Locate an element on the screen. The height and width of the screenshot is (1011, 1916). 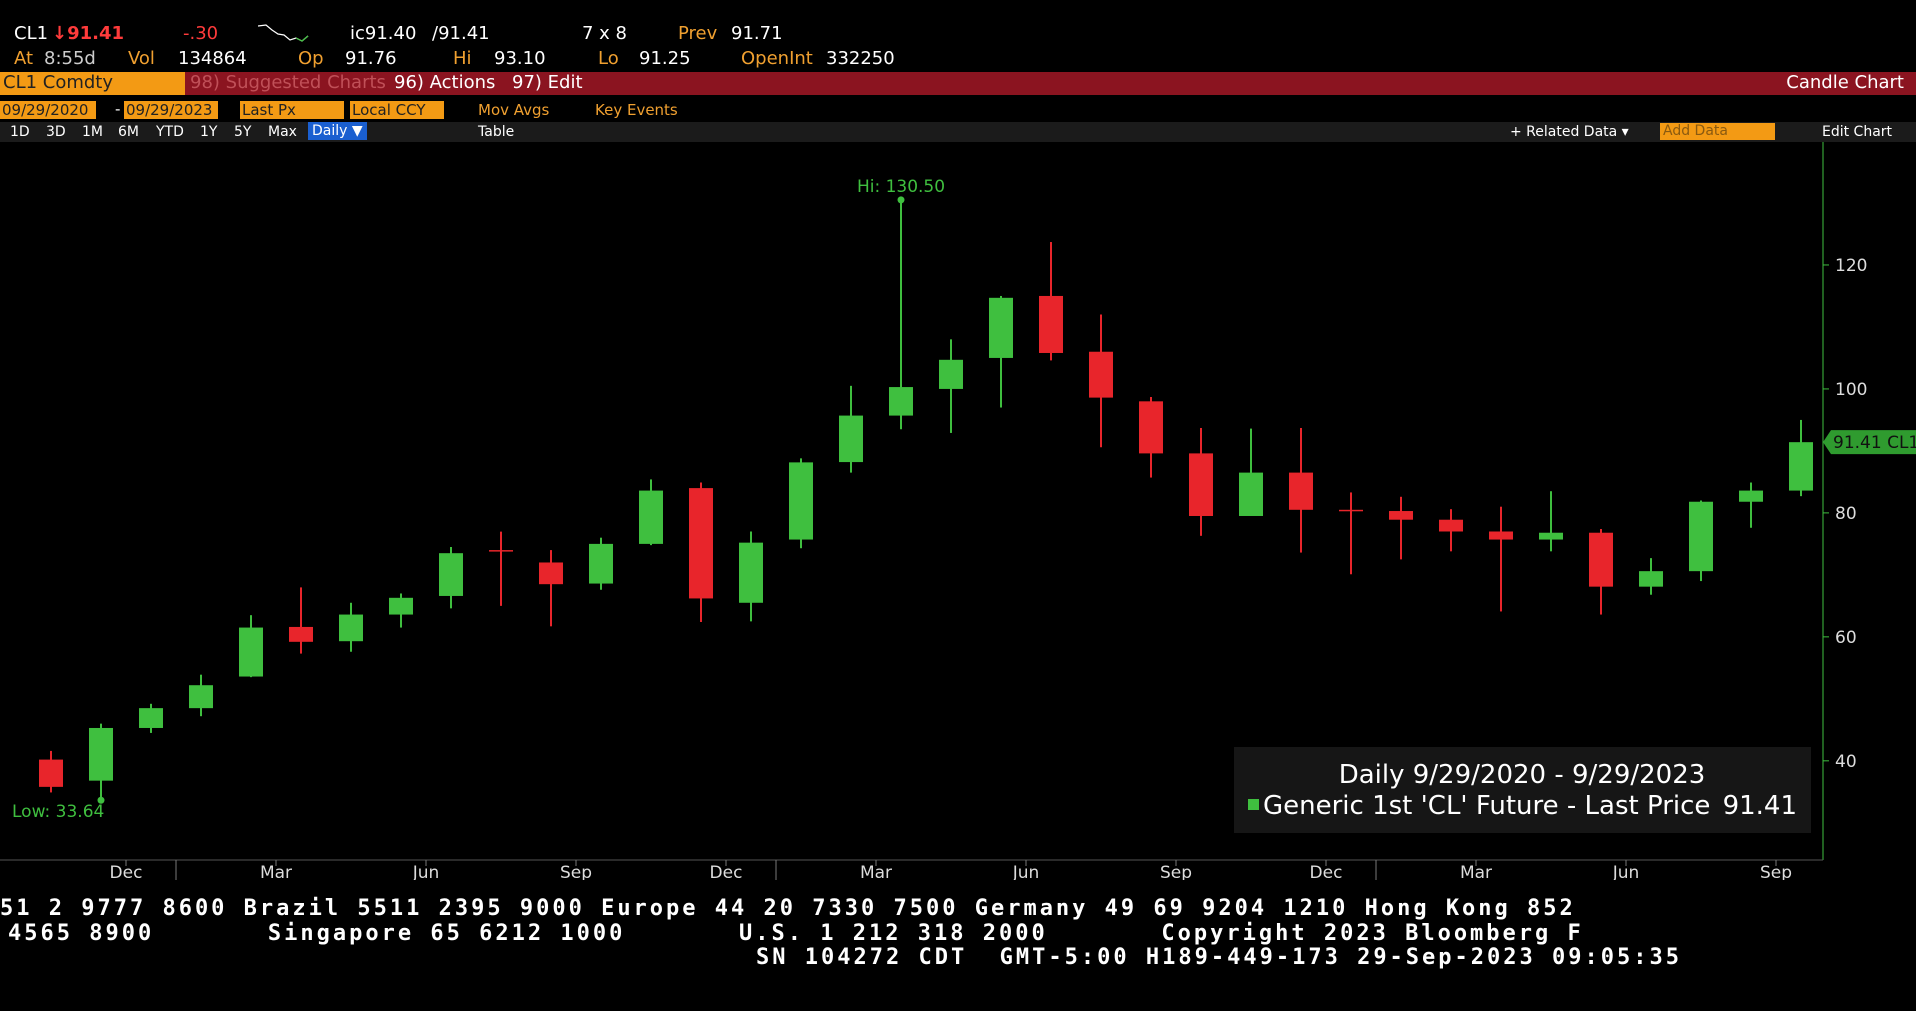
ask: /91.41 is located at coordinates (461, 33).